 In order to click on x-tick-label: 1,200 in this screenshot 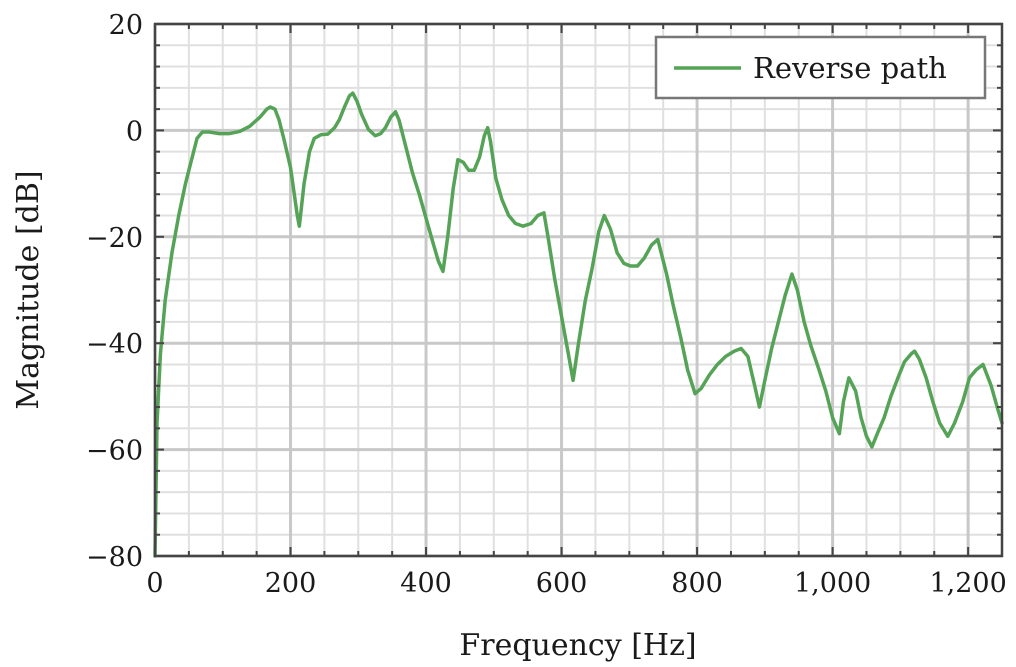, I will do `click(967, 583)`.